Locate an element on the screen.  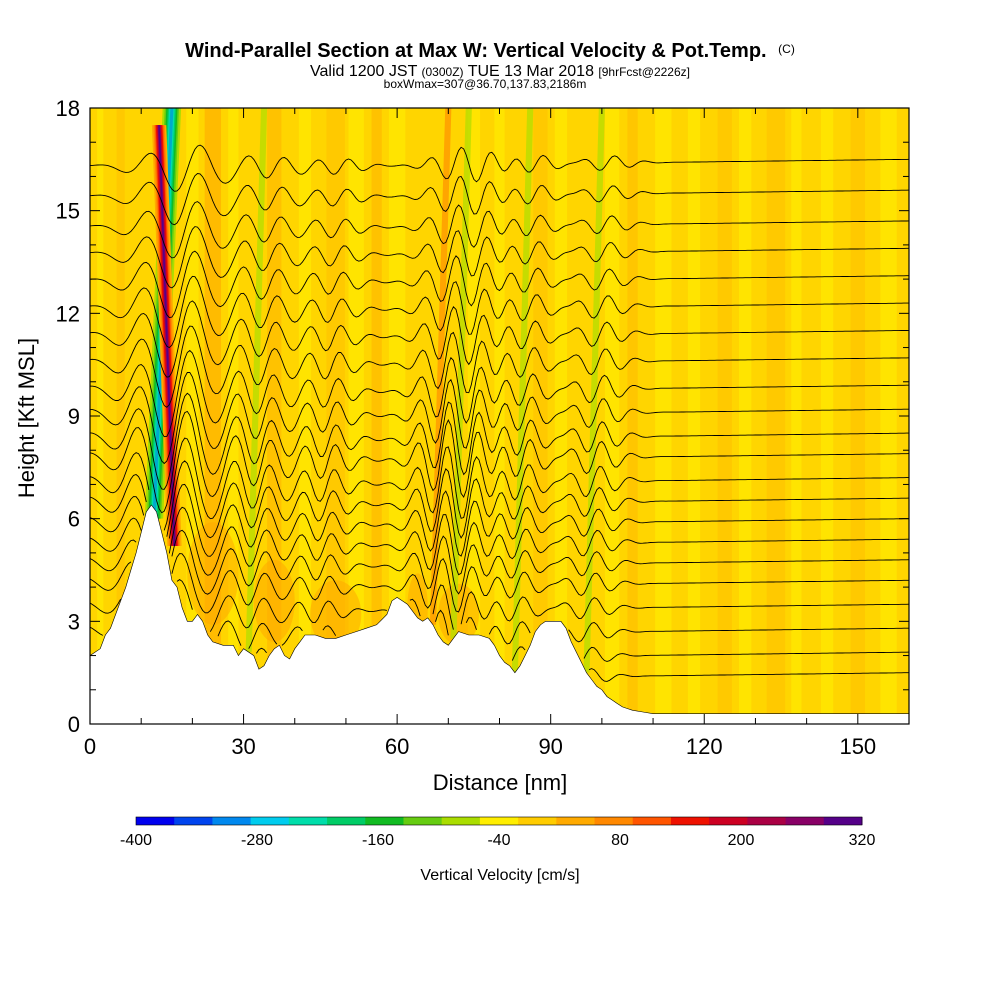
x-axis-label: Distance [nm] is located at coordinates (500, 782).